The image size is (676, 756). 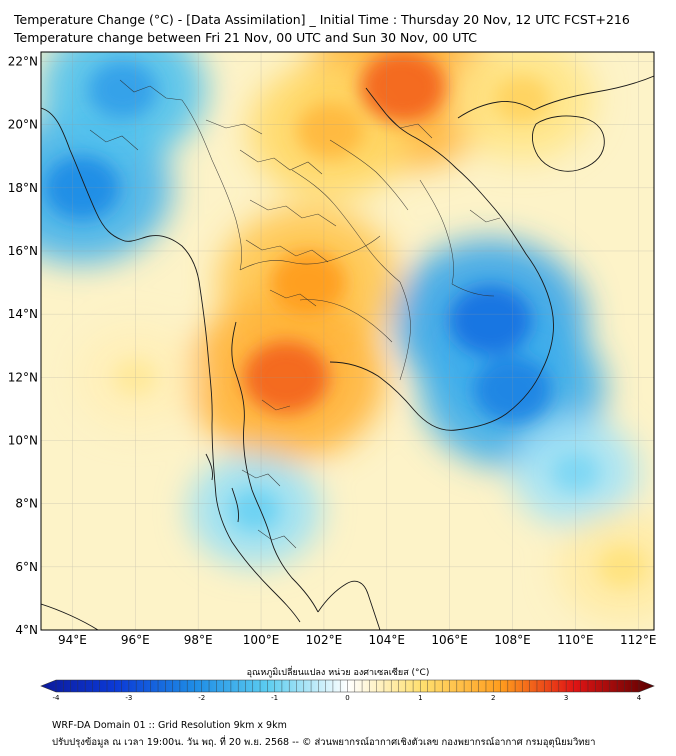 I want to click on coastline-gulf-of-tonkin, so click(x=496, y=110).